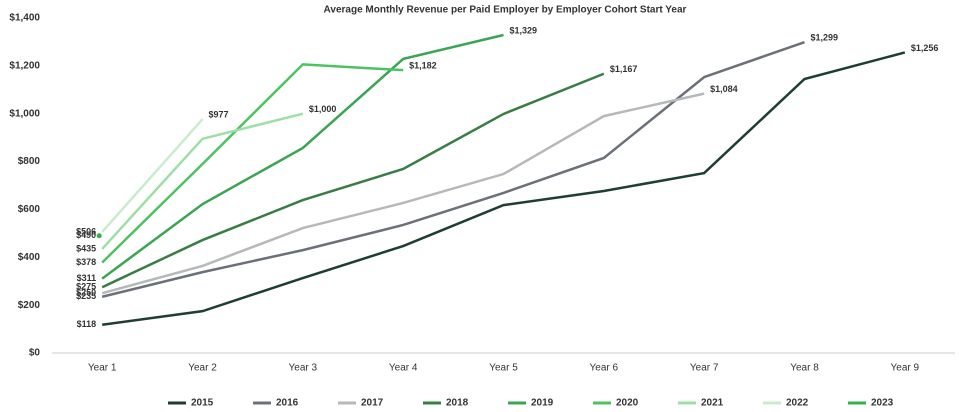 This screenshot has width=959, height=412. What do you see at coordinates (86, 235) in the screenshot?
I see `data-label: $490` at bounding box center [86, 235].